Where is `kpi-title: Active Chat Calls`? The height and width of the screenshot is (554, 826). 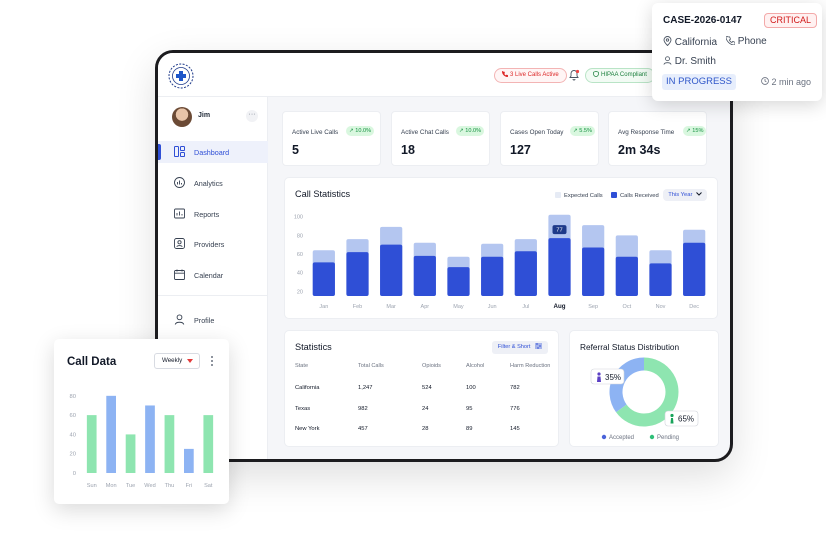 kpi-title: Active Chat Calls is located at coordinates (425, 132).